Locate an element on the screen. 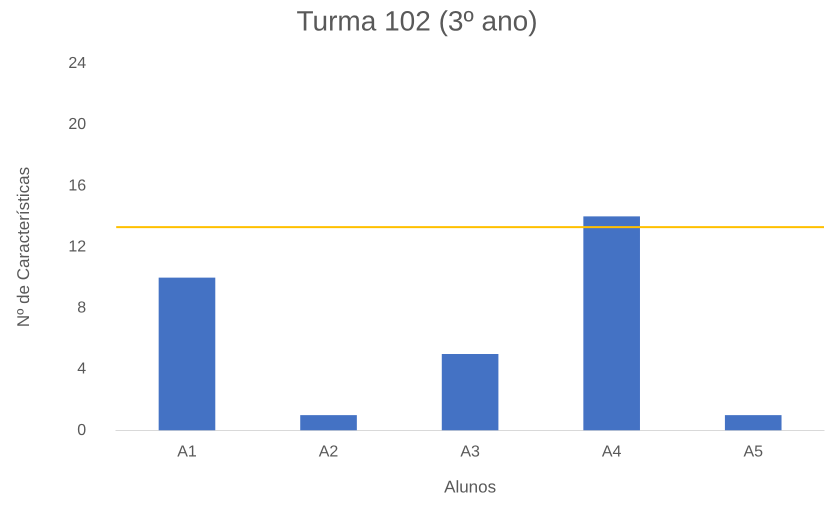 This screenshot has height=508, width=838. y-tick-label: 0 is located at coordinates (81, 430).